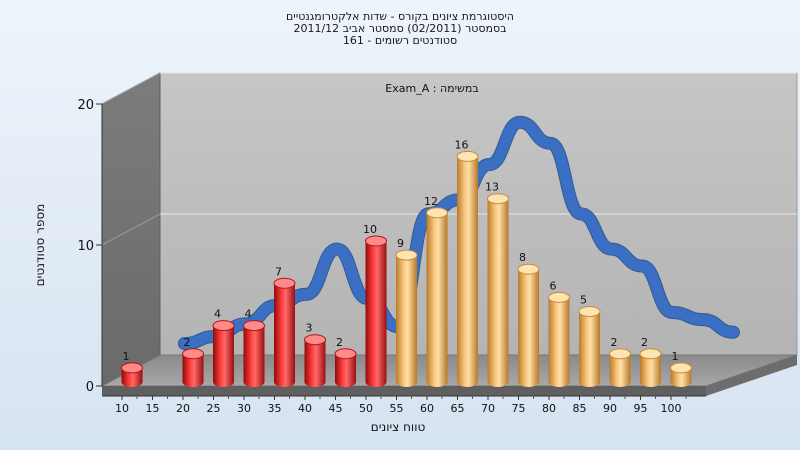 This screenshot has height=450, width=800. Describe the element at coordinates (580, 408) in the screenshot. I see `x-tick-label: 85` at that location.